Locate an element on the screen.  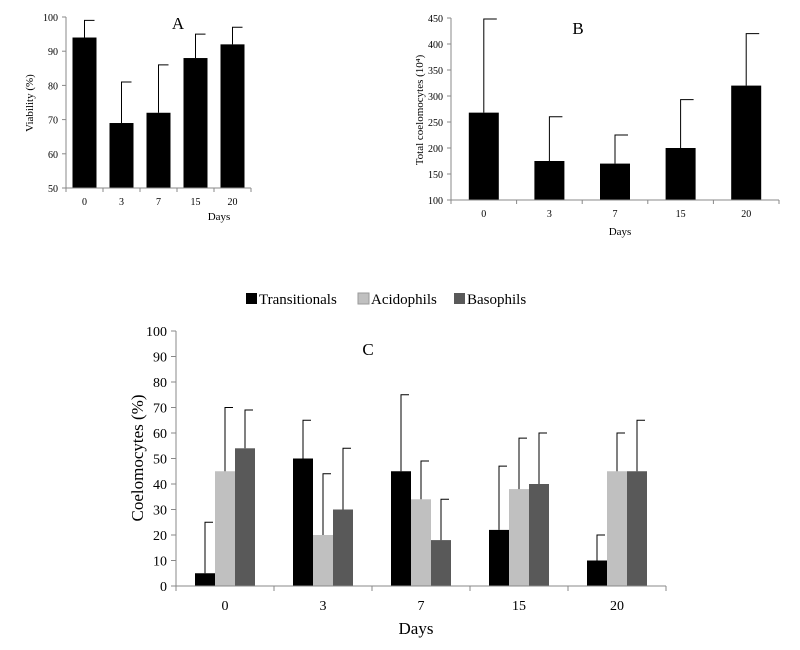
panel-b-x-tick-labels: 0 3 7 15 20 is located at coordinates (615, 210).